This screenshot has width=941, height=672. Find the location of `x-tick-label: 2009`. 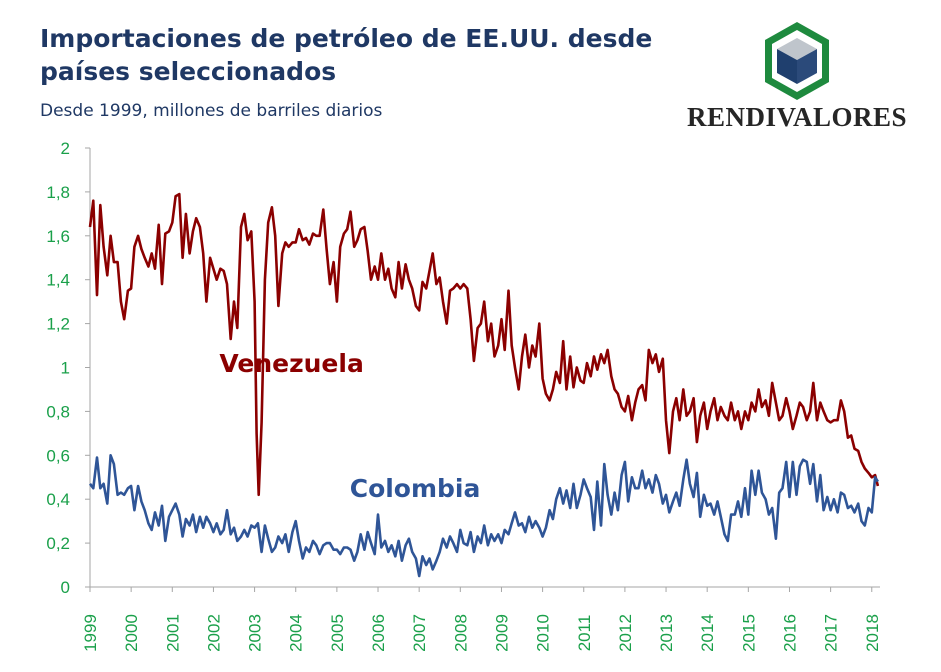

x-tick-label: 2009 is located at coordinates (501, 633).